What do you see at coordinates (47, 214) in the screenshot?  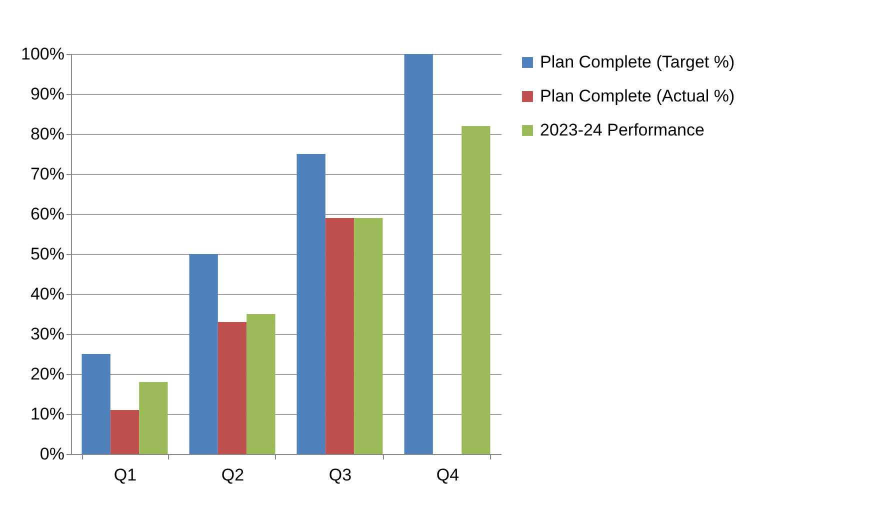 I see `y-tick-label: 60%` at bounding box center [47, 214].